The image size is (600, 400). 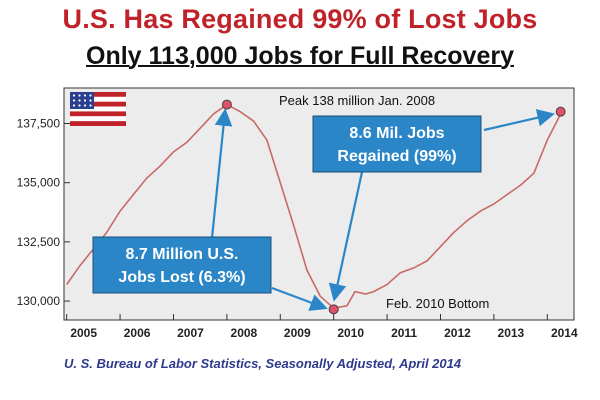 What do you see at coordinates (519, 120) in the screenshot?
I see `arrow-to-latest` at bounding box center [519, 120].